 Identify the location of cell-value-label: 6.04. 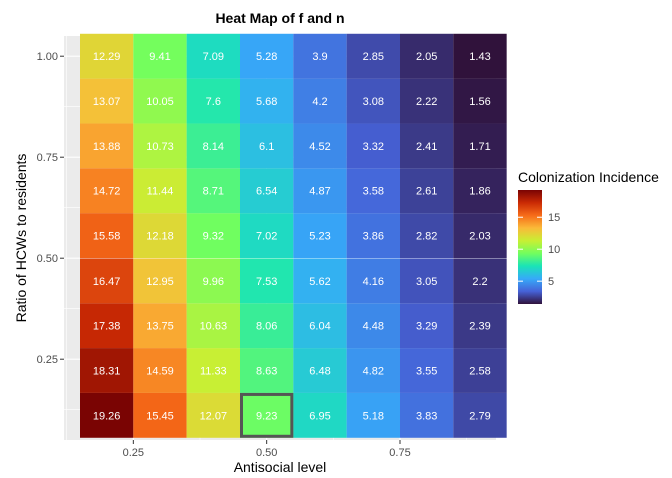
(319, 327).